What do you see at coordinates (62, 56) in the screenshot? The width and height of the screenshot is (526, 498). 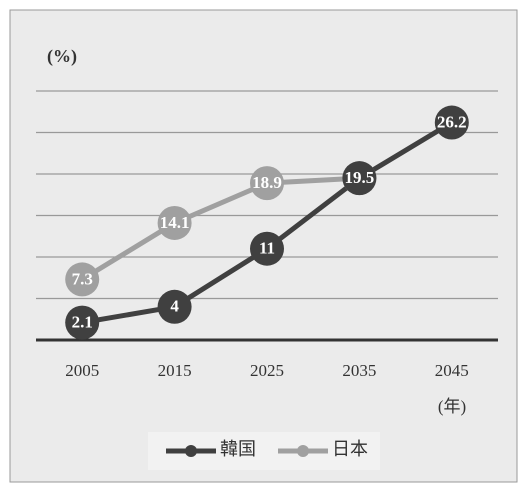 I see `y-axis-label: (%)` at bounding box center [62, 56].